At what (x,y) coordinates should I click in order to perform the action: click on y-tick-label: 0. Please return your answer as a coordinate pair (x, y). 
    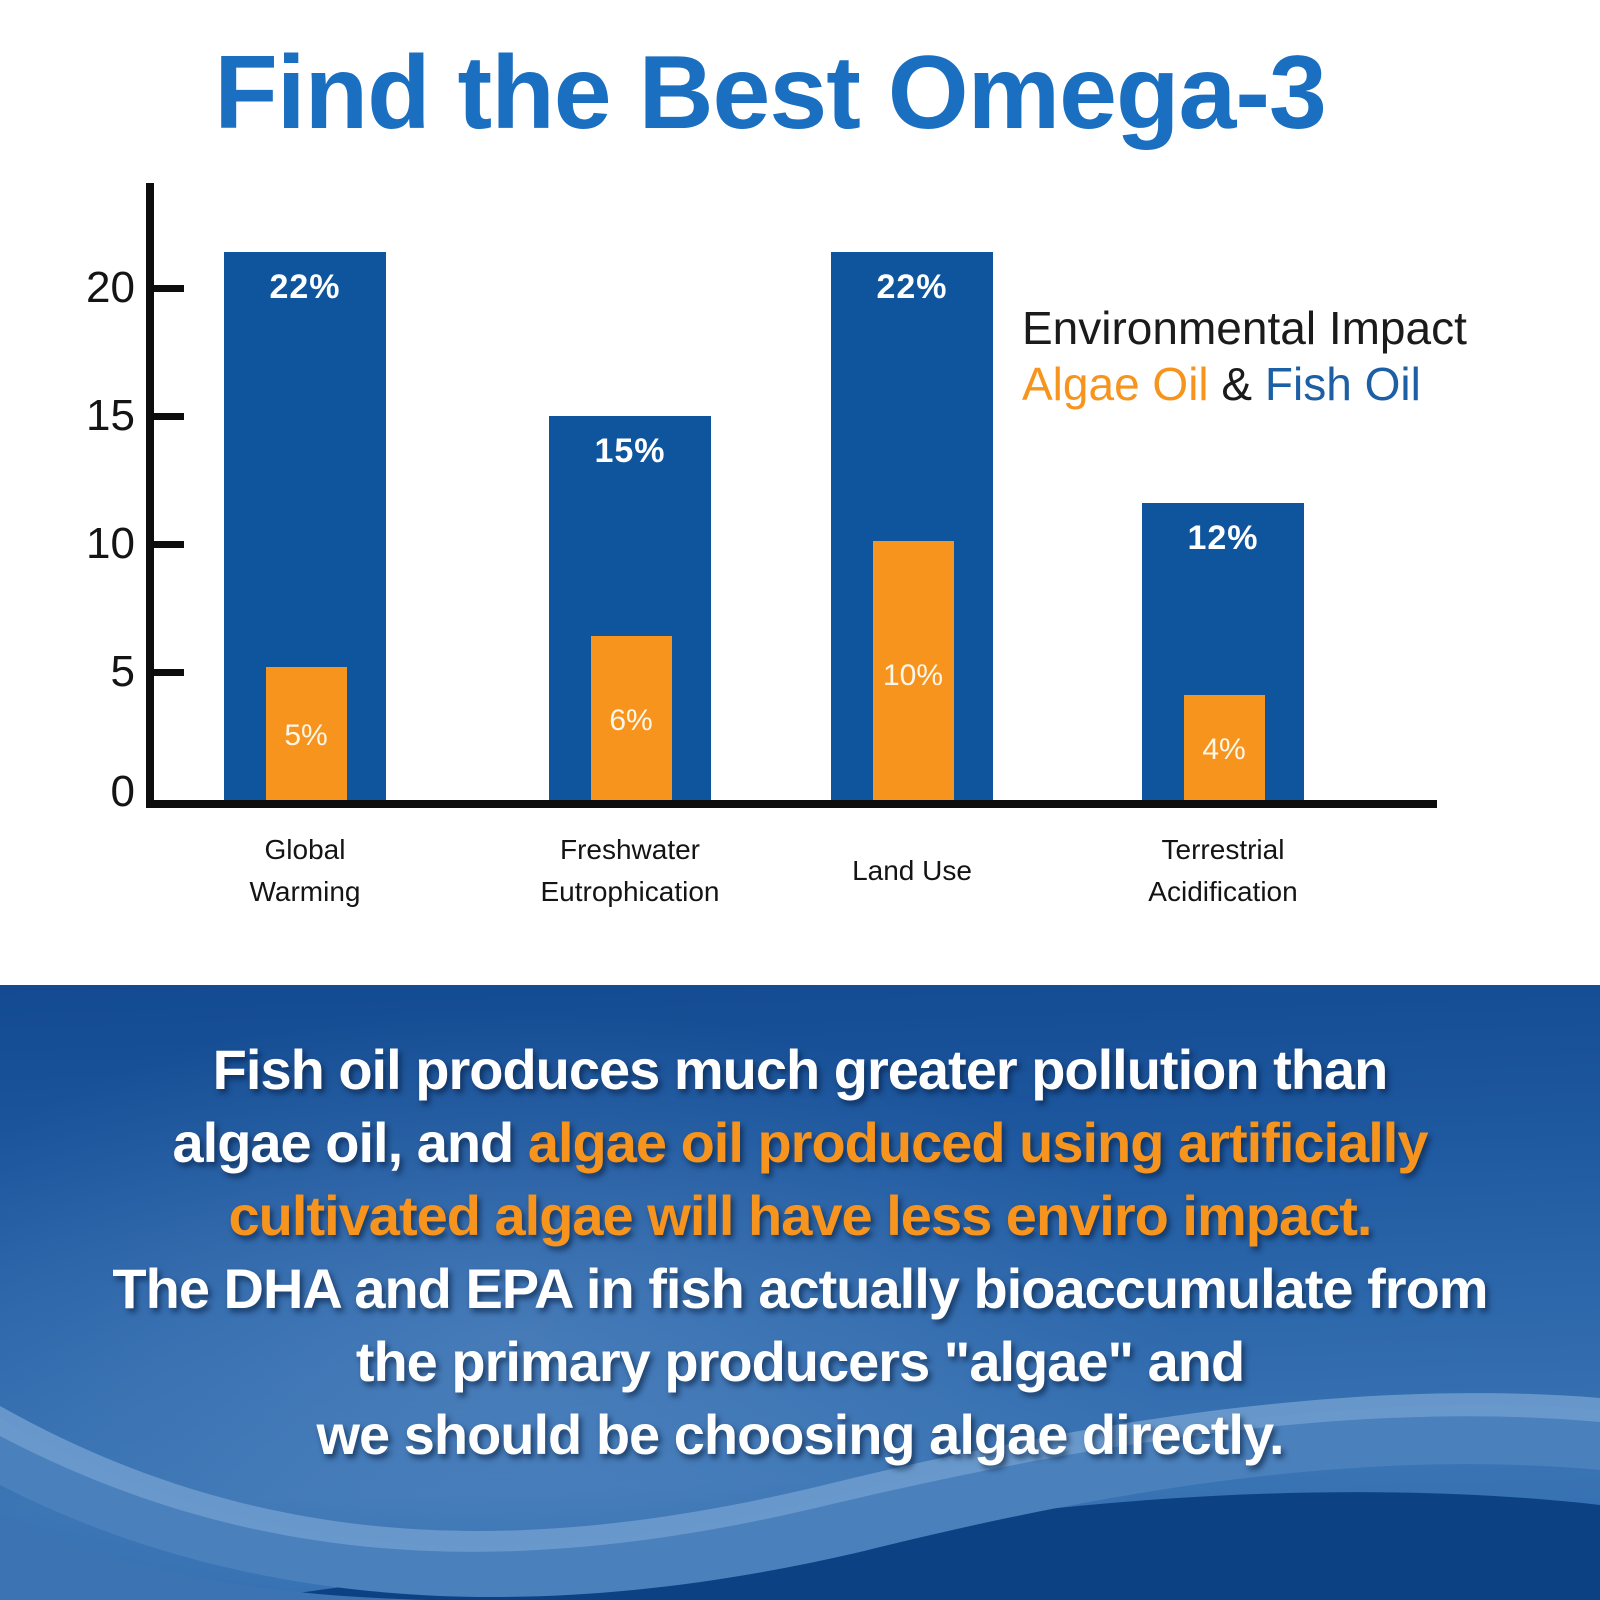
    Looking at the image, I should click on (122, 791).